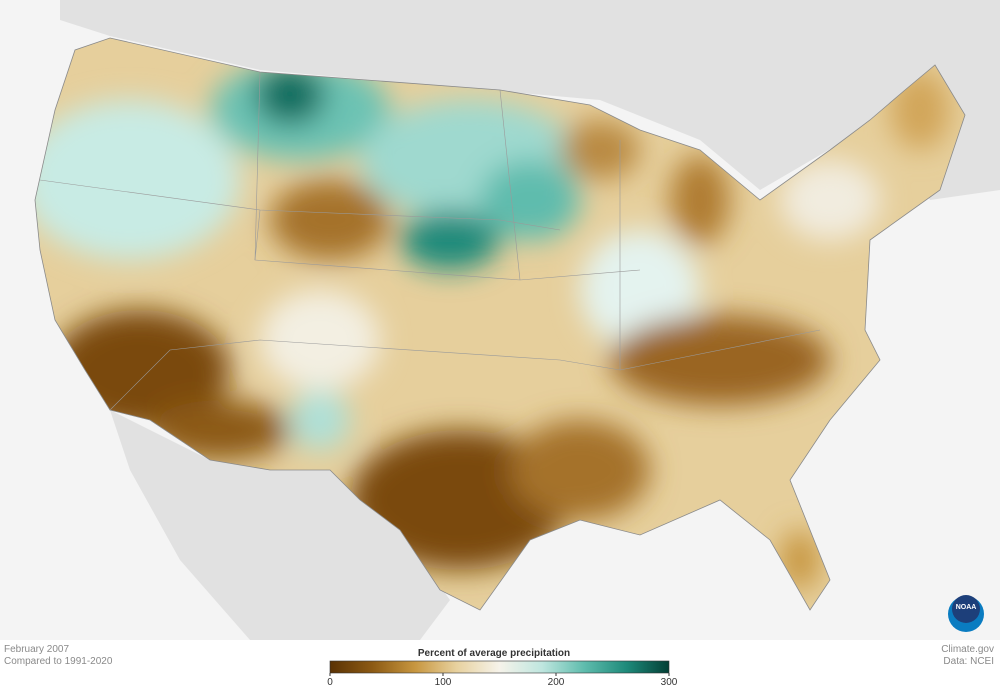 This screenshot has width=1000, height=695. I want to click on mexico, so click(280, 525).